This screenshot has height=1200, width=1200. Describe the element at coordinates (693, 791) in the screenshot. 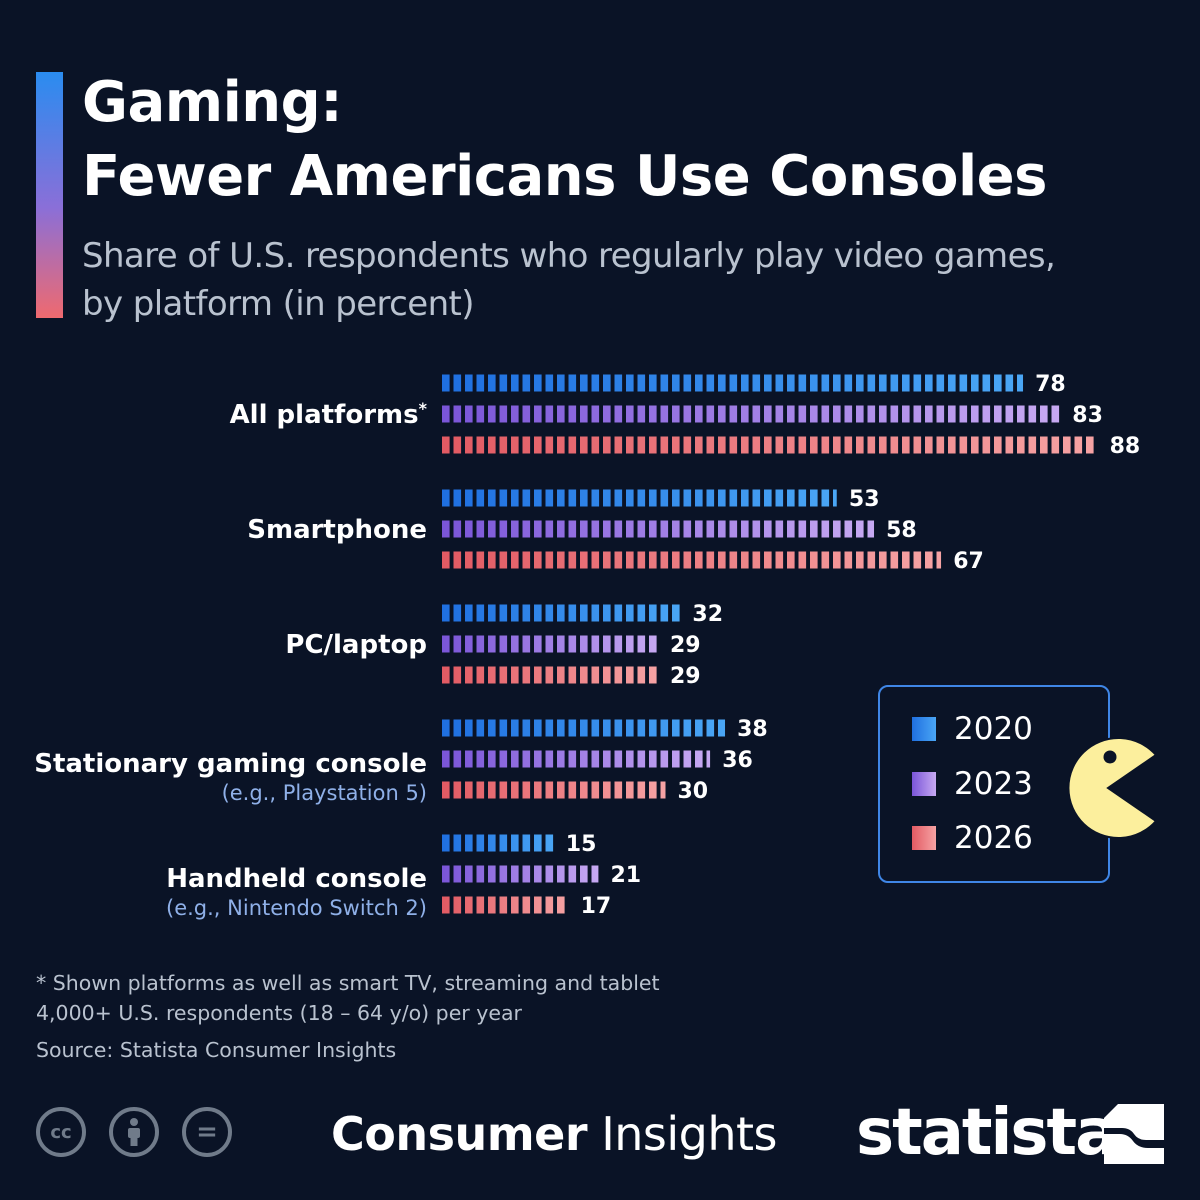

I see `value-label-2026-3: 30` at that location.